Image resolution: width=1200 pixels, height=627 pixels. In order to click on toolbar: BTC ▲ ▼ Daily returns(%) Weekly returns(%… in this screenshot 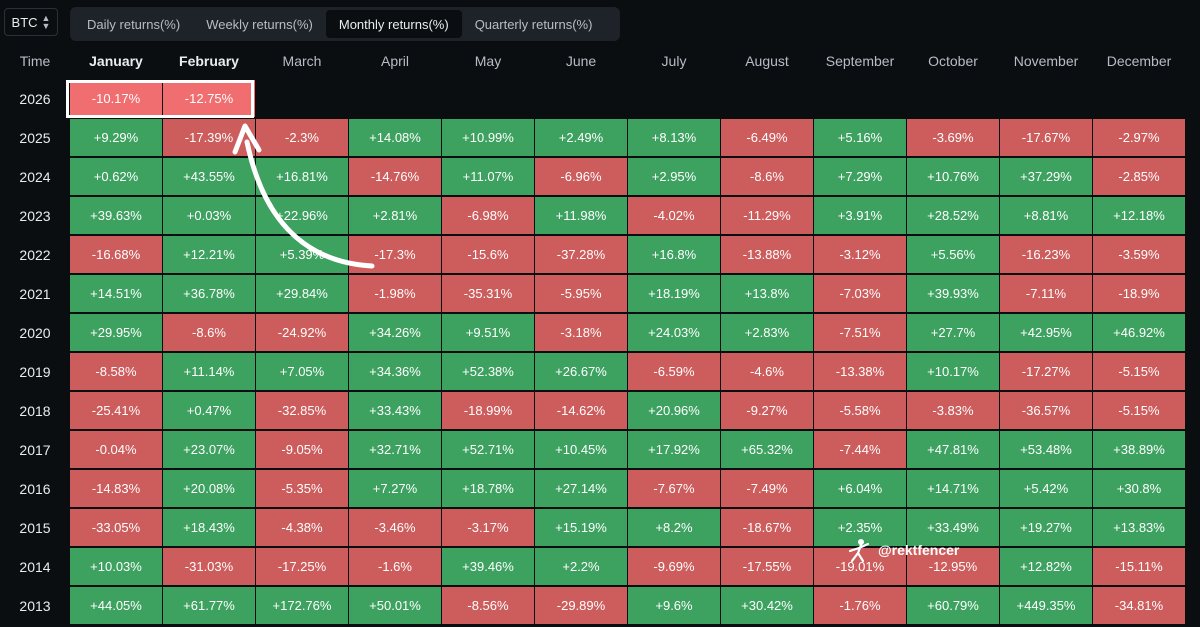, I will do `click(600, 21)`.